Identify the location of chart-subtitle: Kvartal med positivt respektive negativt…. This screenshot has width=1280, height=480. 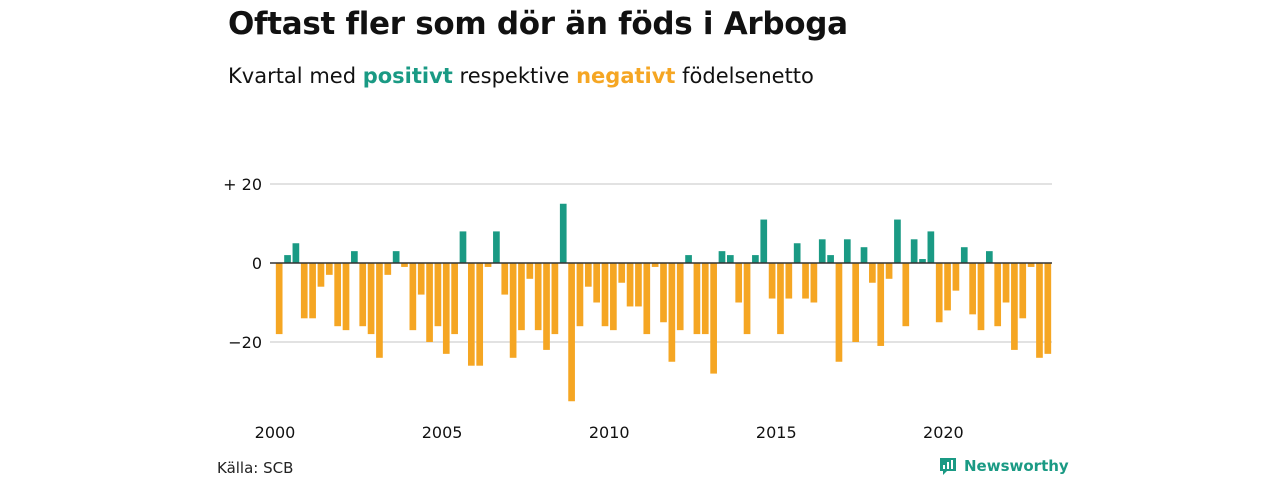
(521, 76).